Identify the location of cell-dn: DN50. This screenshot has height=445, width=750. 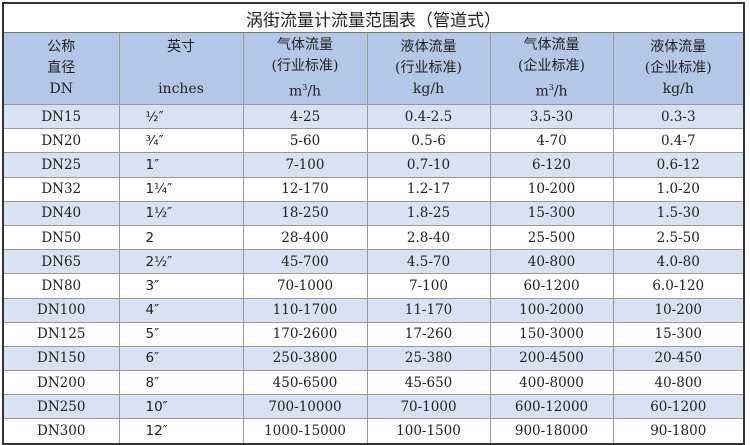
(61, 237).